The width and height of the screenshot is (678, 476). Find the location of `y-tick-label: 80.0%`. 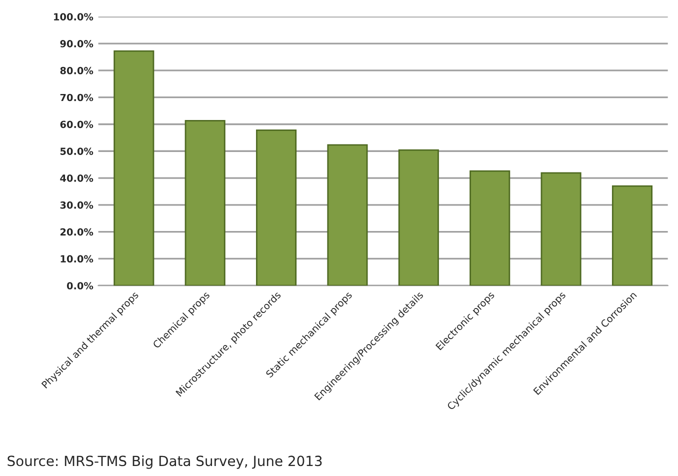

y-tick-label: 80.0% is located at coordinates (77, 70).